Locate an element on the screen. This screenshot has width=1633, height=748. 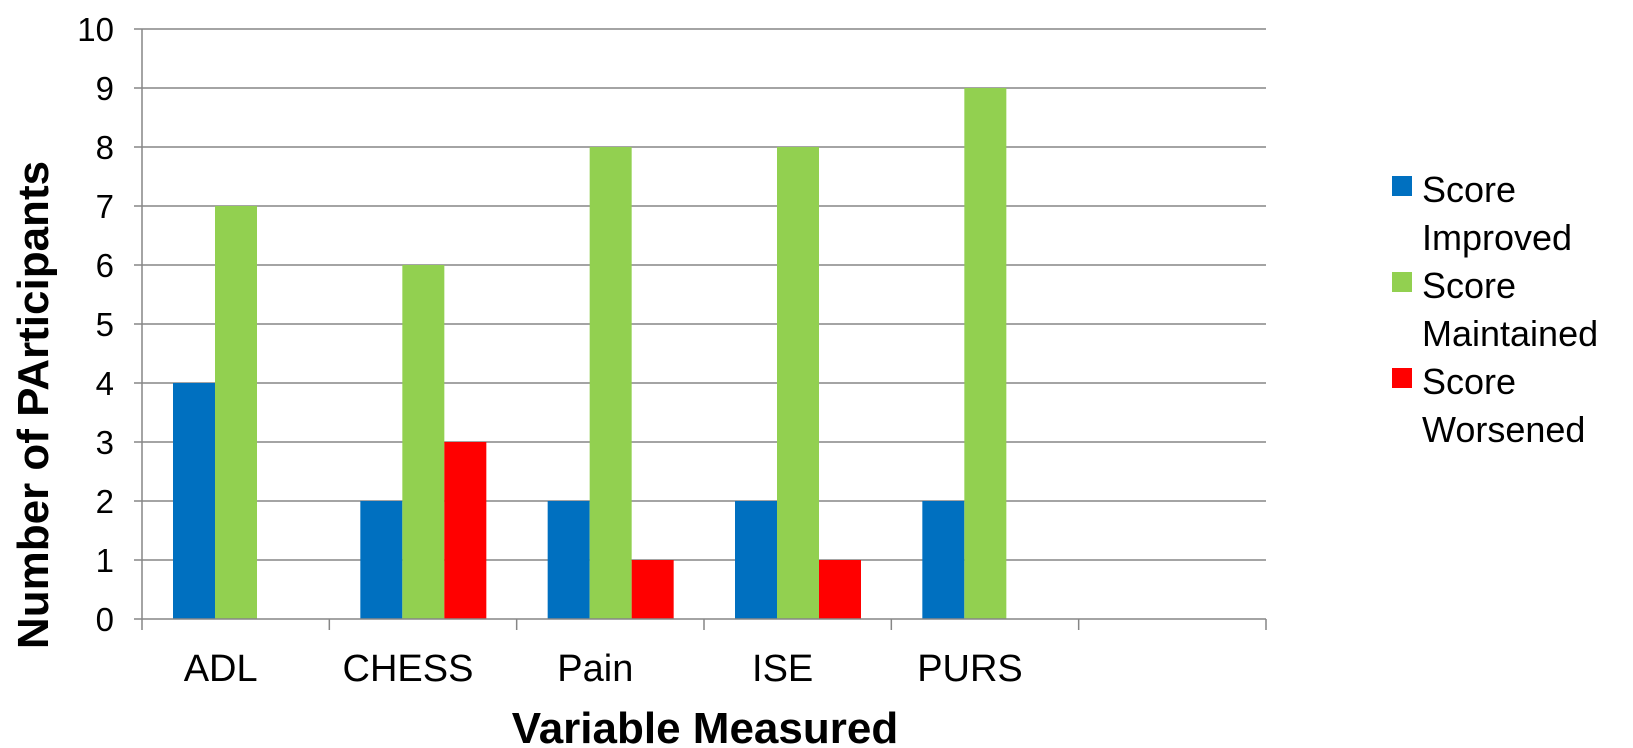
y-tick-label: 9 is located at coordinates (105, 88).